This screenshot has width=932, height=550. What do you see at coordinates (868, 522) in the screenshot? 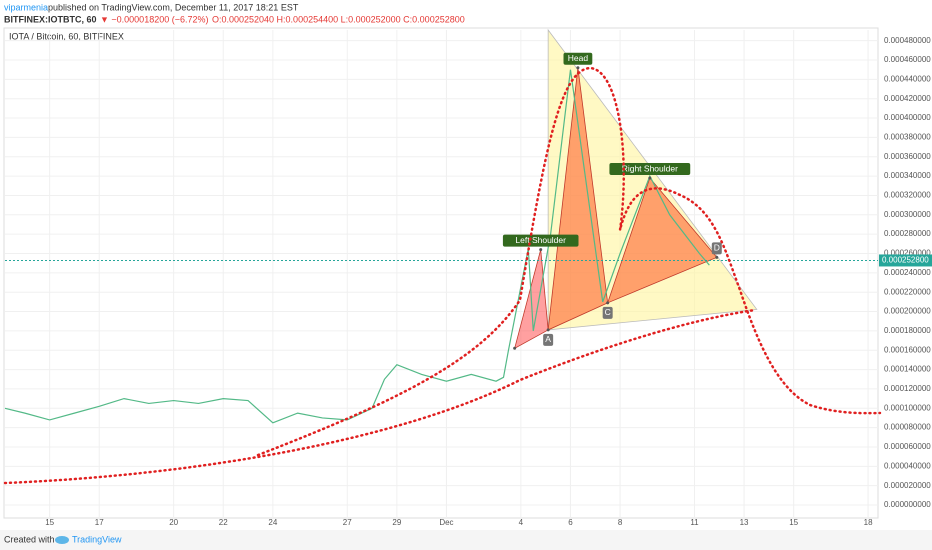
I see `x-tick-label: 18` at bounding box center [868, 522].